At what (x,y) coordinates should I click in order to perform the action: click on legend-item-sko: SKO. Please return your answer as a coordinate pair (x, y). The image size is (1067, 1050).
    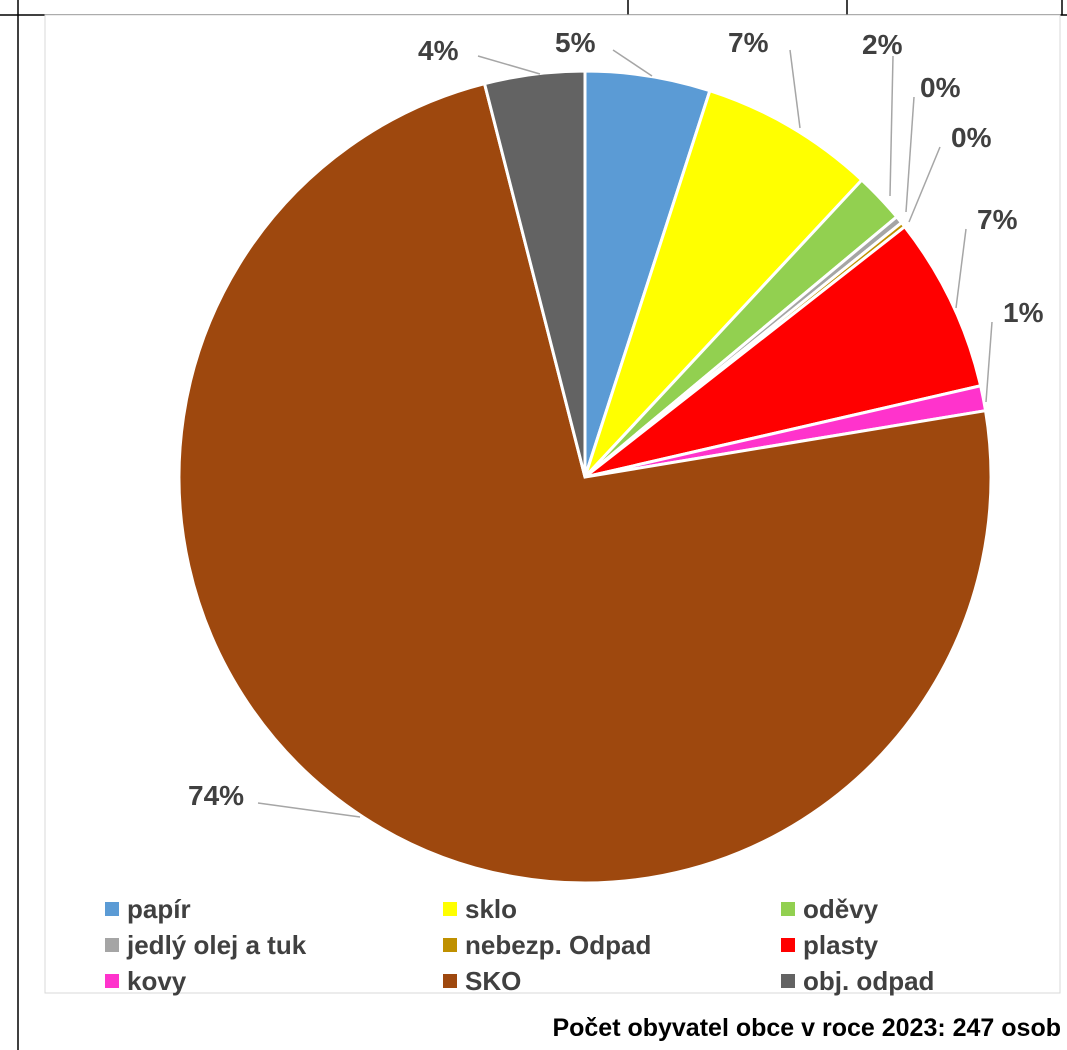
    Looking at the image, I should click on (493, 981).